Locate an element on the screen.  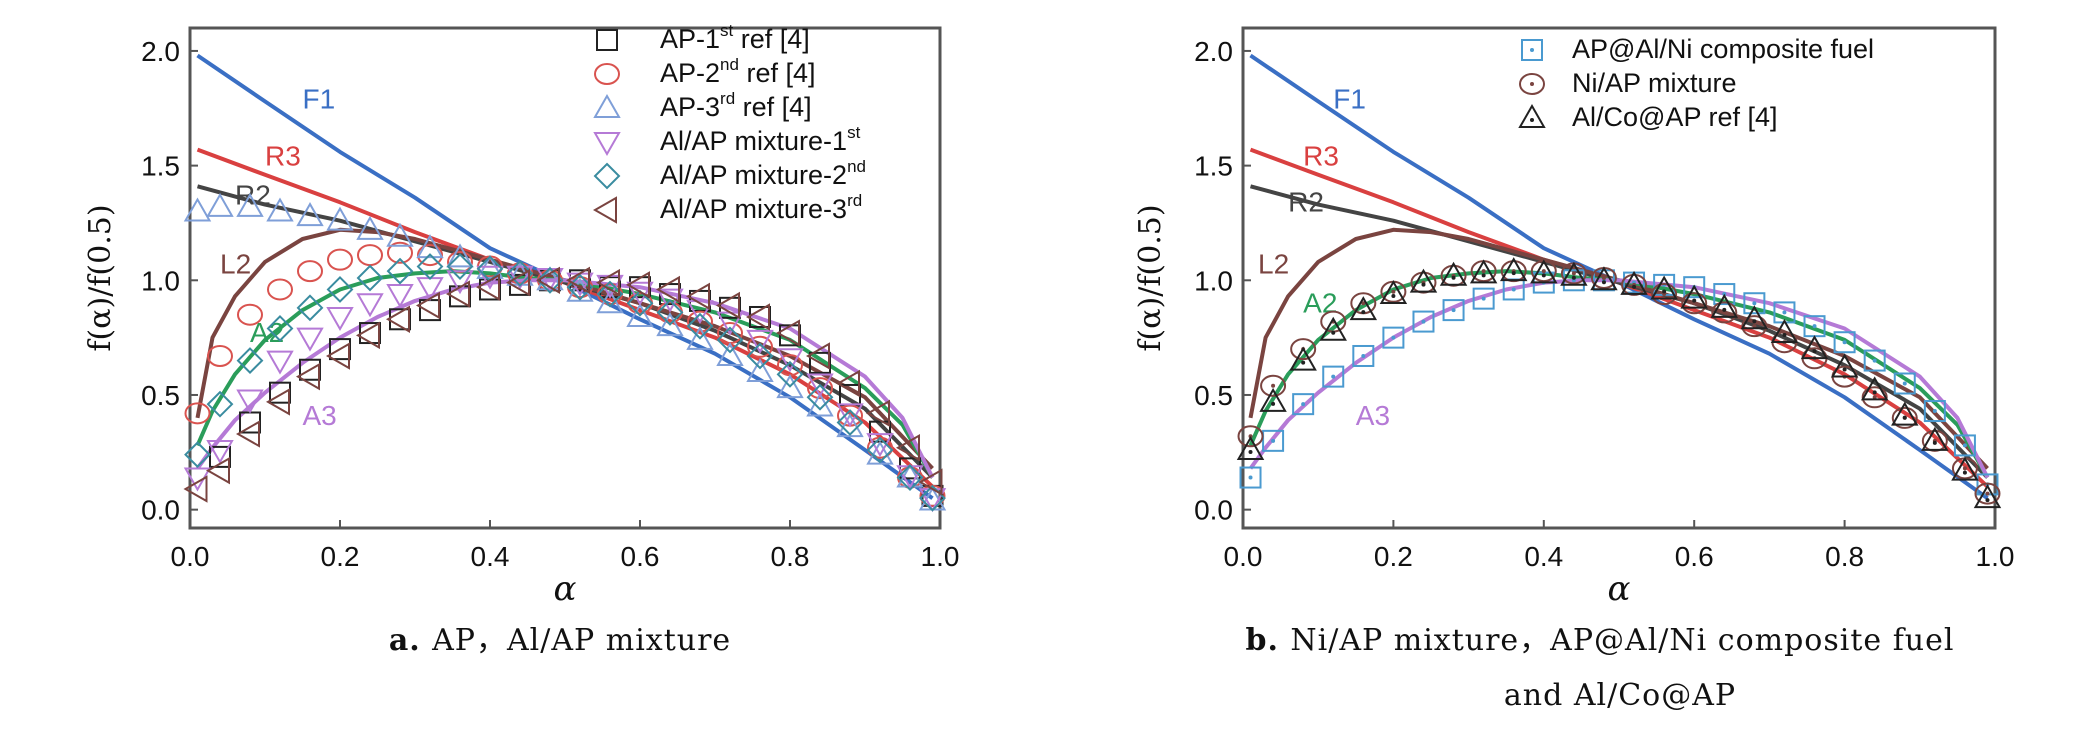
x-tick-label: 0.4 is located at coordinates (1543, 556).